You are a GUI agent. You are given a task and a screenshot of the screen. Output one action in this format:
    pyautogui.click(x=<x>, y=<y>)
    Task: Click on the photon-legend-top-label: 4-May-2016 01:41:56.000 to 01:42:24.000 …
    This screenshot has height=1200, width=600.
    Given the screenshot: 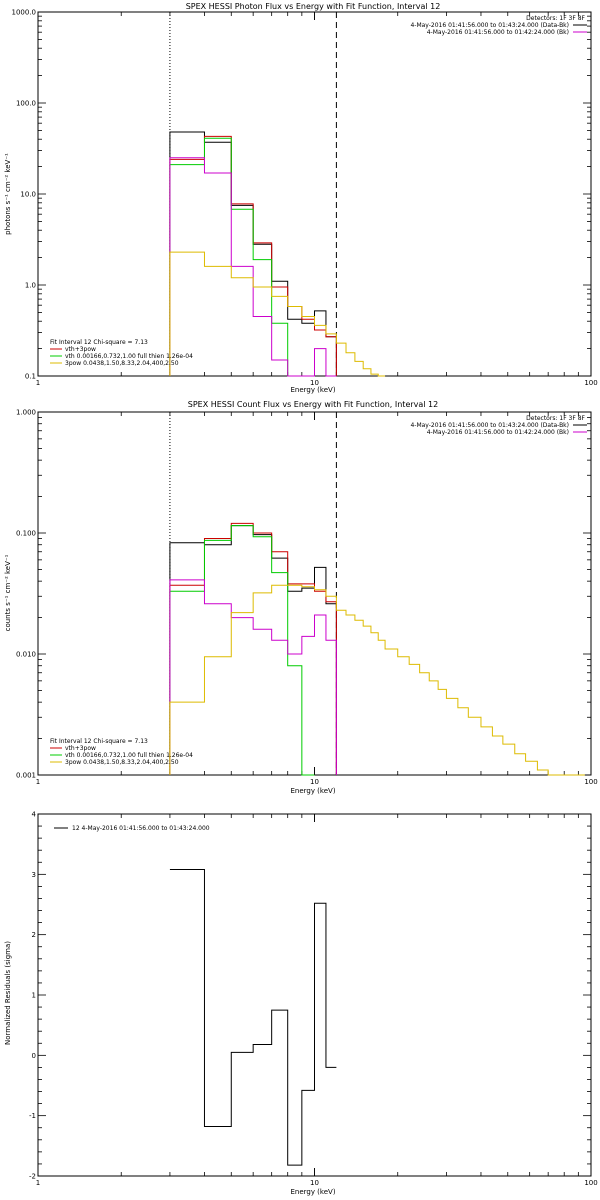 What is the action you would take?
    pyautogui.click(x=498, y=32)
    